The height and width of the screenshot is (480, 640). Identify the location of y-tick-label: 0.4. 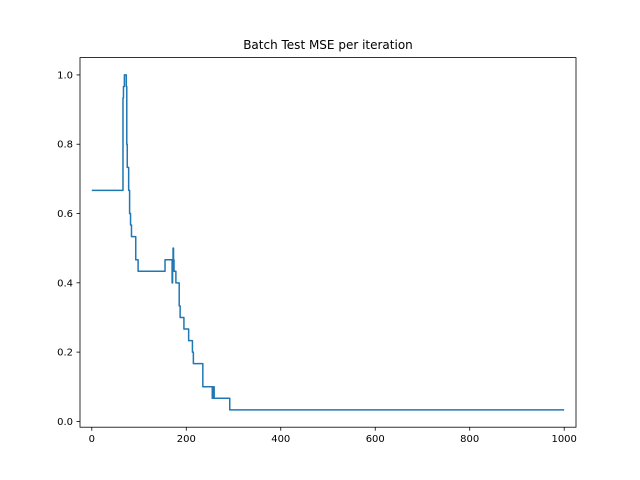
(65, 283).